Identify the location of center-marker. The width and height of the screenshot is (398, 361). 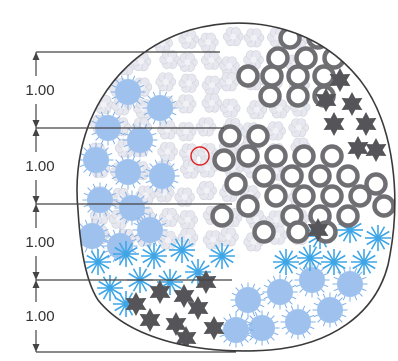
(200, 156).